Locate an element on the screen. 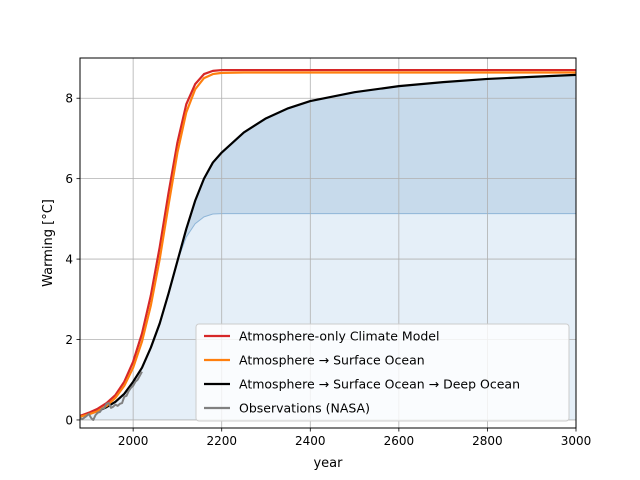  tick-label-x: 2400 is located at coordinates (310, 441).